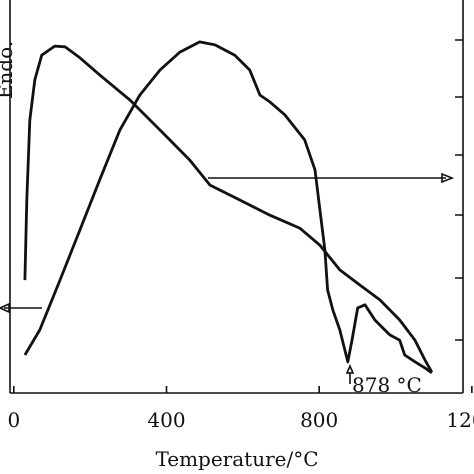 The height and width of the screenshot is (474, 474). I want to click on arrow-right, so click(331, 178).